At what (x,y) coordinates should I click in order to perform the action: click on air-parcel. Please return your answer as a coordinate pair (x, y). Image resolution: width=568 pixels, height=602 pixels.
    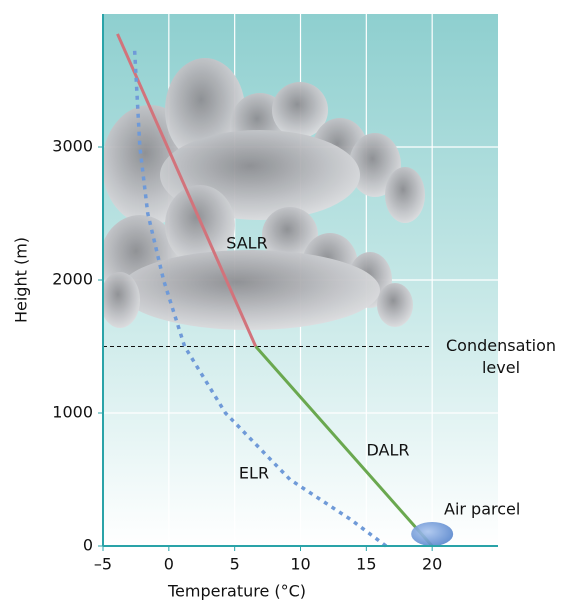
    Looking at the image, I should click on (432, 534).